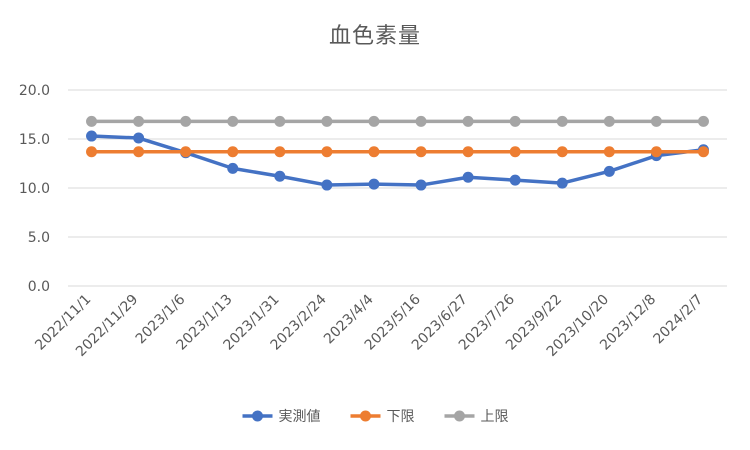  I want to click on y-tick-label: 20.0, so click(34, 91).